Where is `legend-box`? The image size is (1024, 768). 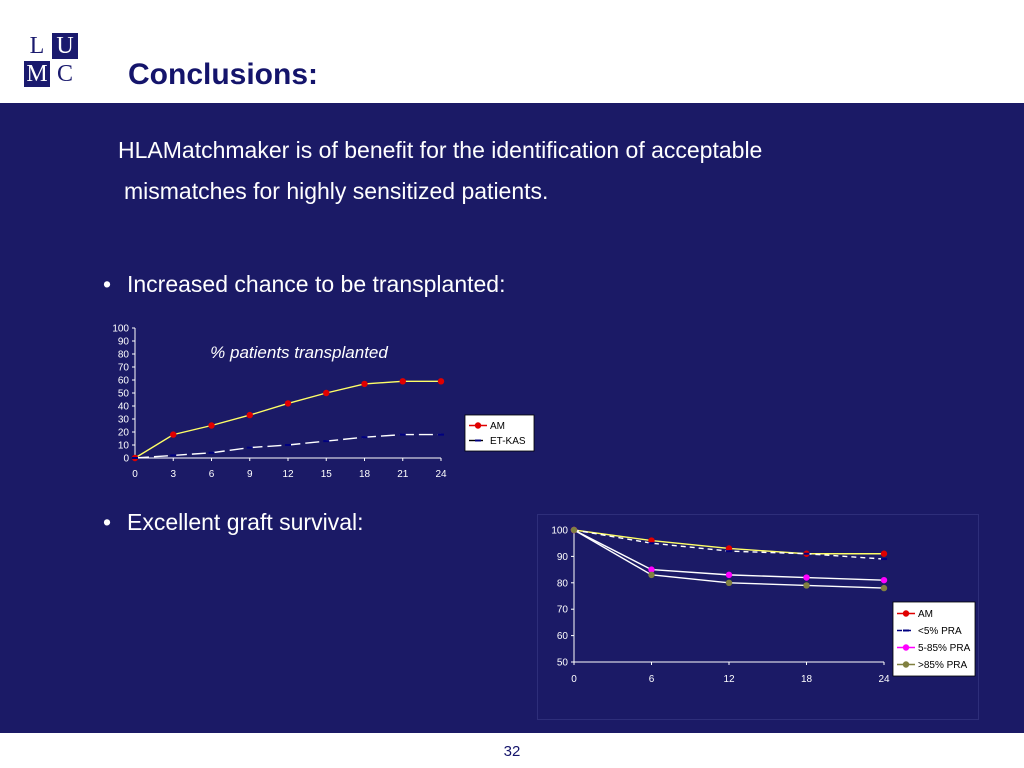
legend-box is located at coordinates (499, 433).